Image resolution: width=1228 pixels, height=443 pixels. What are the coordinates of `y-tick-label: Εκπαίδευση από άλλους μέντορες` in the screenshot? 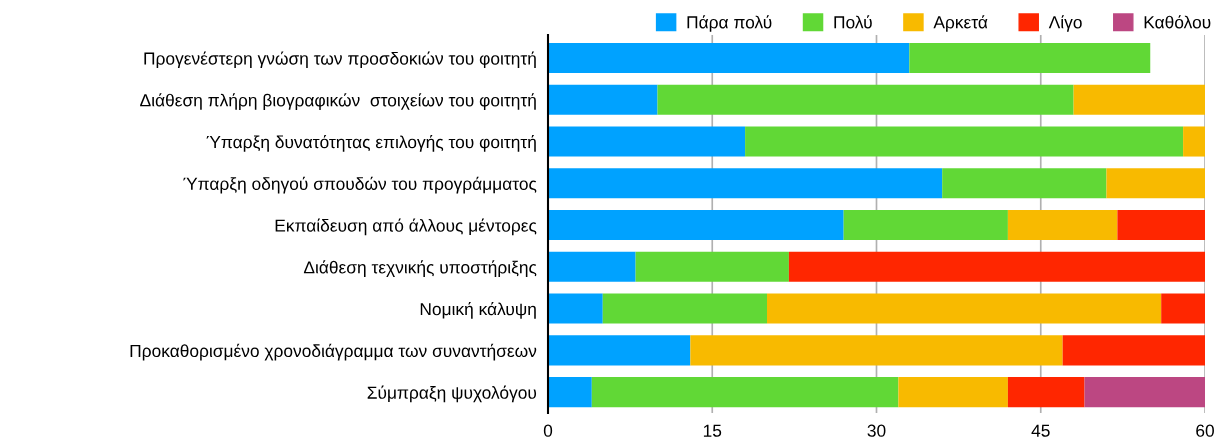 It's located at (406, 227).